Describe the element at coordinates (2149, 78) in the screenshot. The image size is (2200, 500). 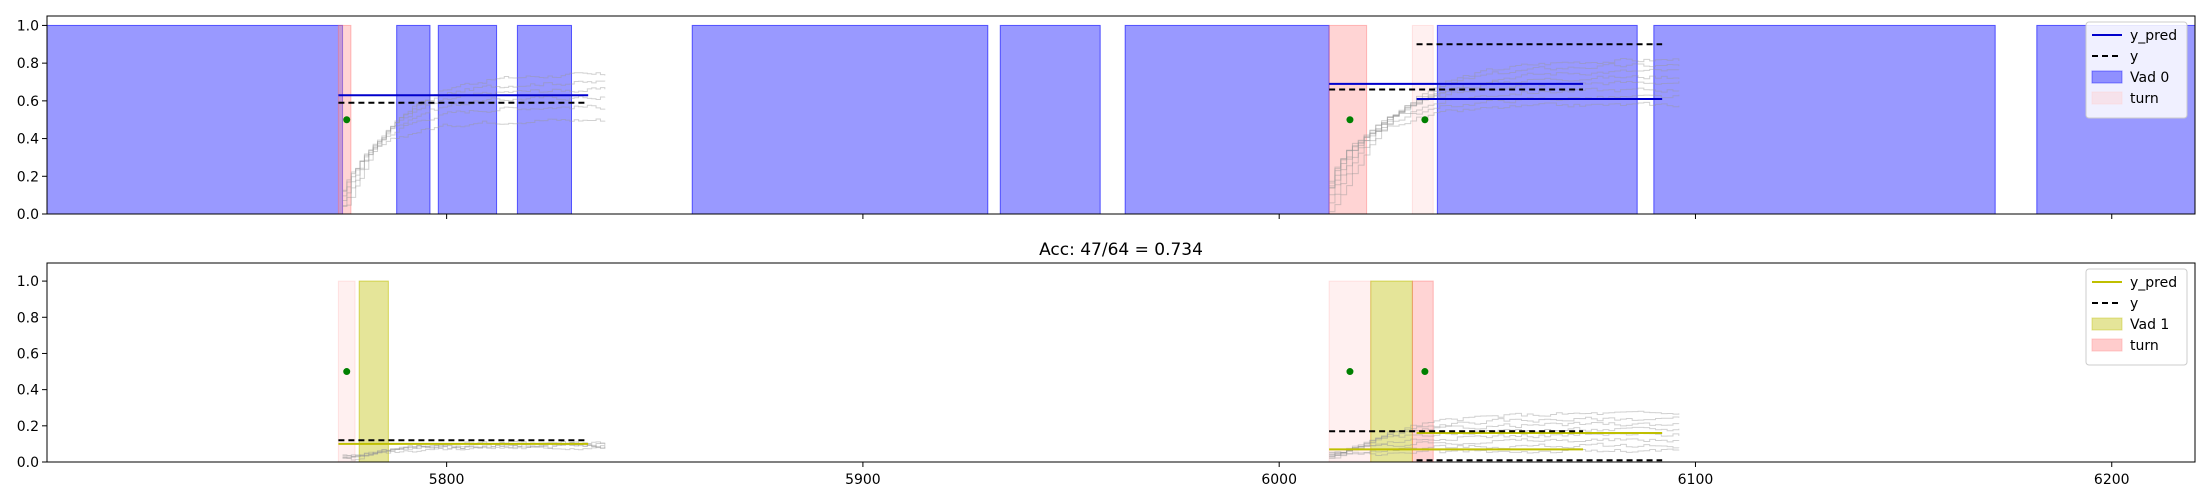
I see `legend-label: Vad 0` at that location.